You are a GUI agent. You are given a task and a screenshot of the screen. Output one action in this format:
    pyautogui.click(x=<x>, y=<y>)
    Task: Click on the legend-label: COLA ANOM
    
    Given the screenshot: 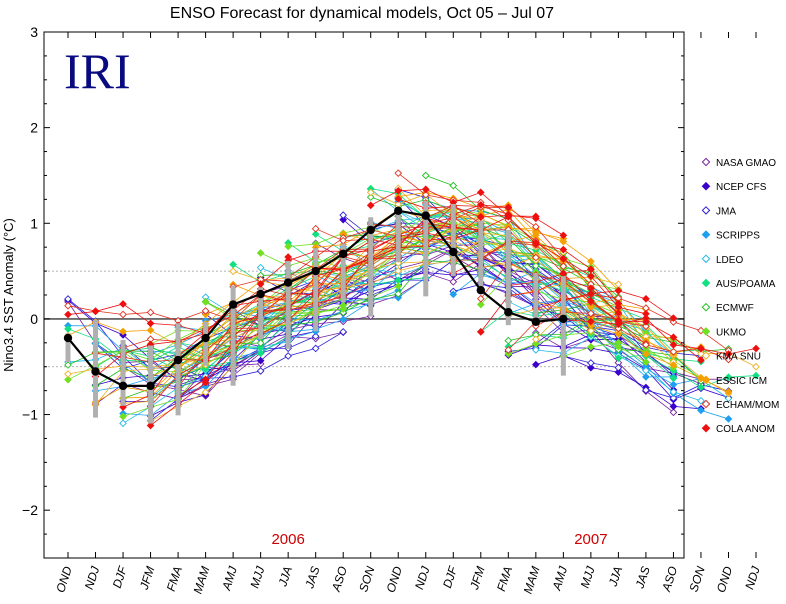 What is the action you would take?
    pyautogui.click(x=745, y=429)
    